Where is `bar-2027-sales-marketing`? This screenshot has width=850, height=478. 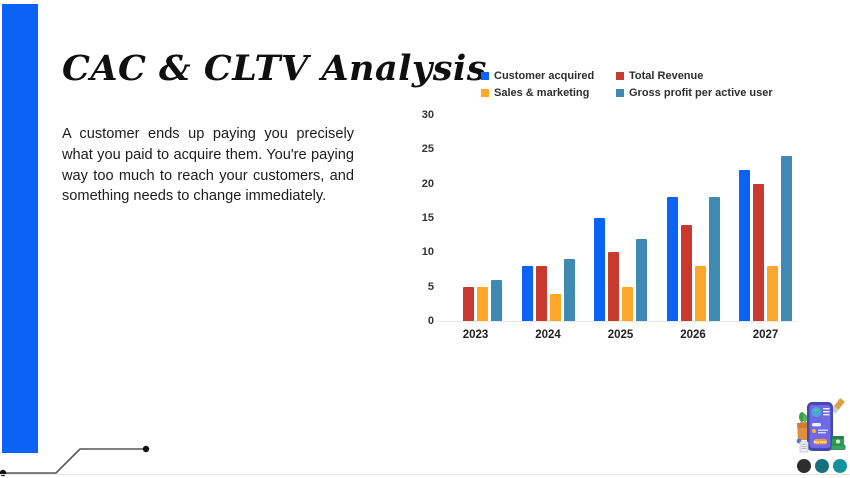 bar-2027-sales-marketing is located at coordinates (772, 293).